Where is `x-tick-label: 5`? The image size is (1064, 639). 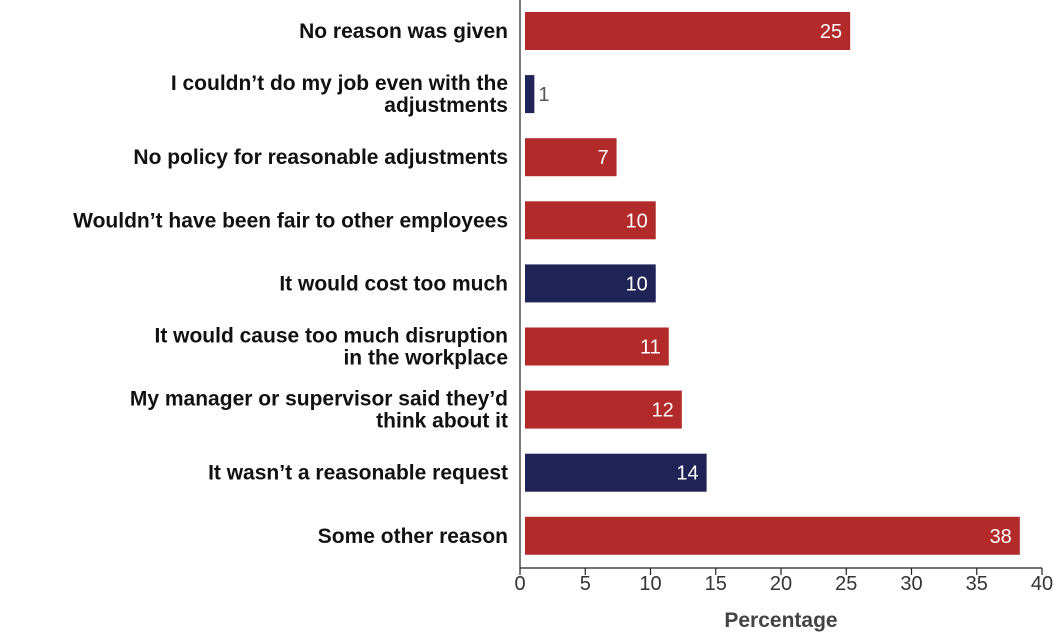
x-tick-label: 5 is located at coordinates (585, 584).